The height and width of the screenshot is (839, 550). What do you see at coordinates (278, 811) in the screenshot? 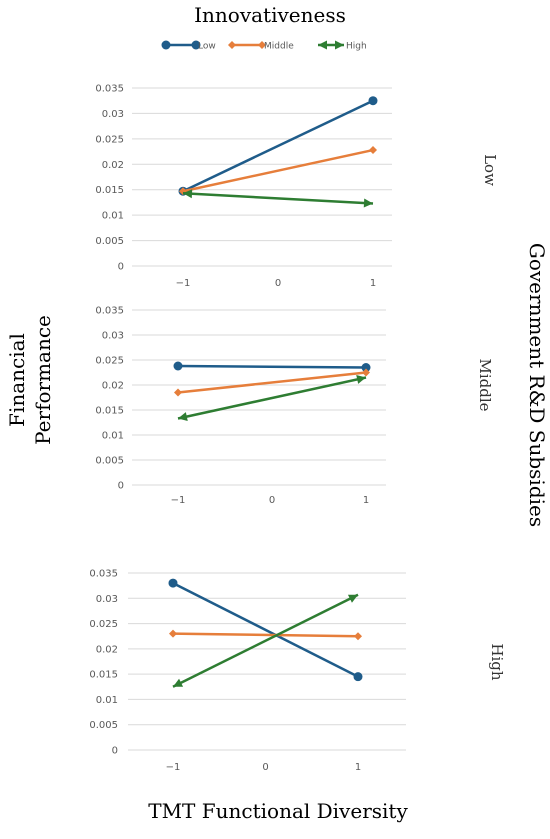
I see `x-axis-title: TMT Functional Diversity` at bounding box center [278, 811].